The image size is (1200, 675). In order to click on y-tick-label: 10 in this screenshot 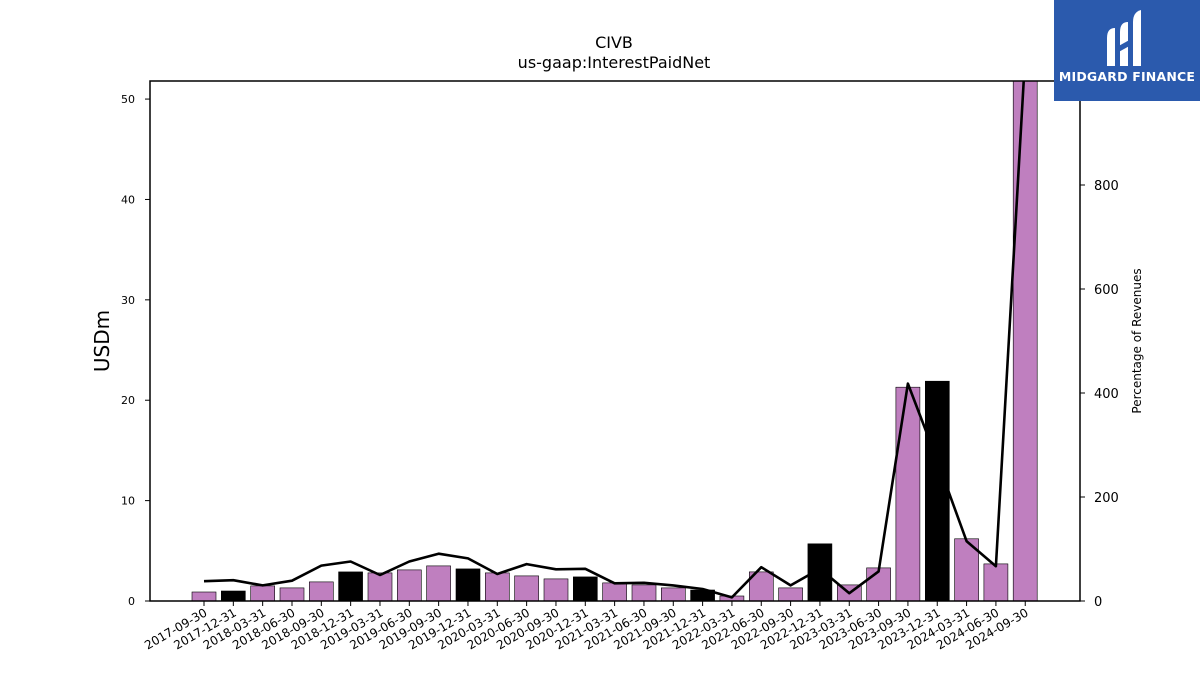, I will do `click(128, 501)`.